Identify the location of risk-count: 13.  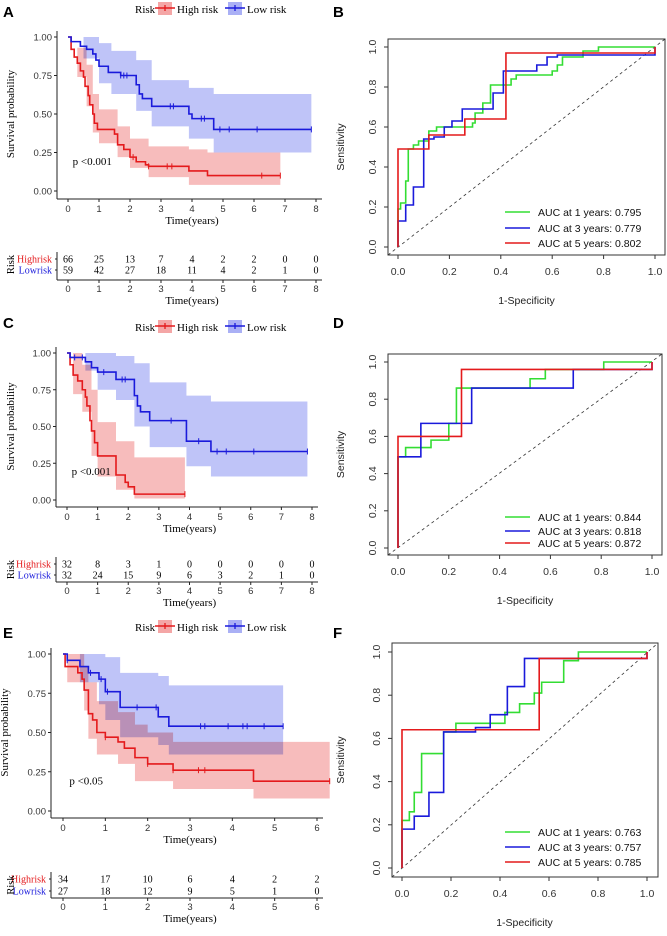
(130, 260).